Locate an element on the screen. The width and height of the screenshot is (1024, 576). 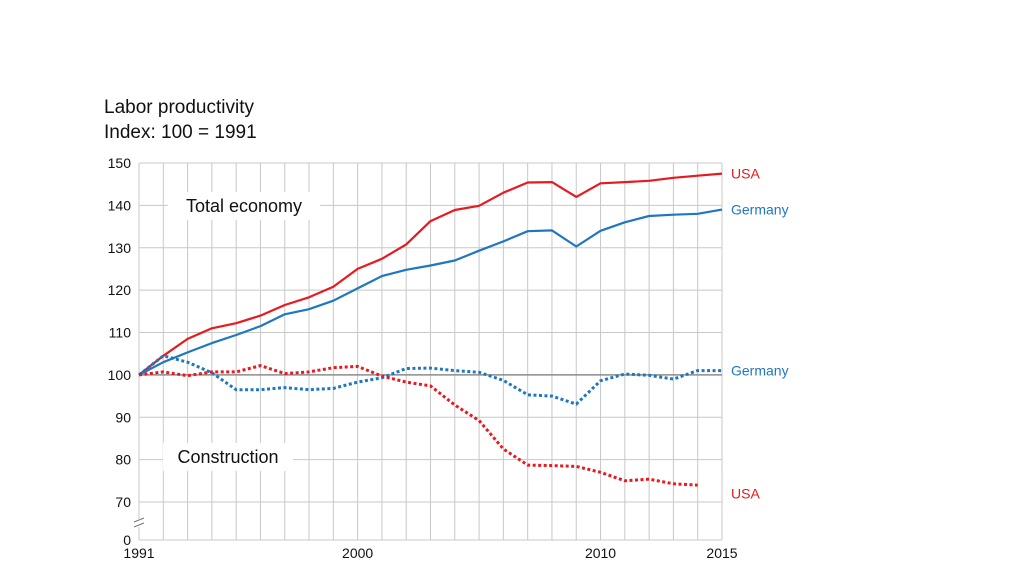
y-tick-label: 80 is located at coordinates (123, 460).